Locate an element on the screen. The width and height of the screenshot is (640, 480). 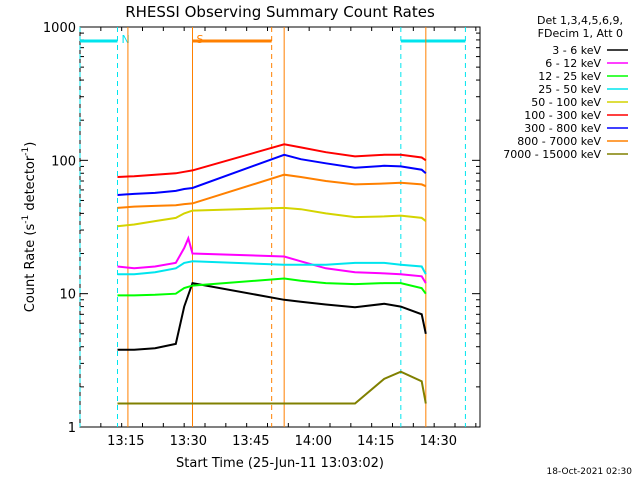
x-tick-label: 14:00 is located at coordinates (313, 441).